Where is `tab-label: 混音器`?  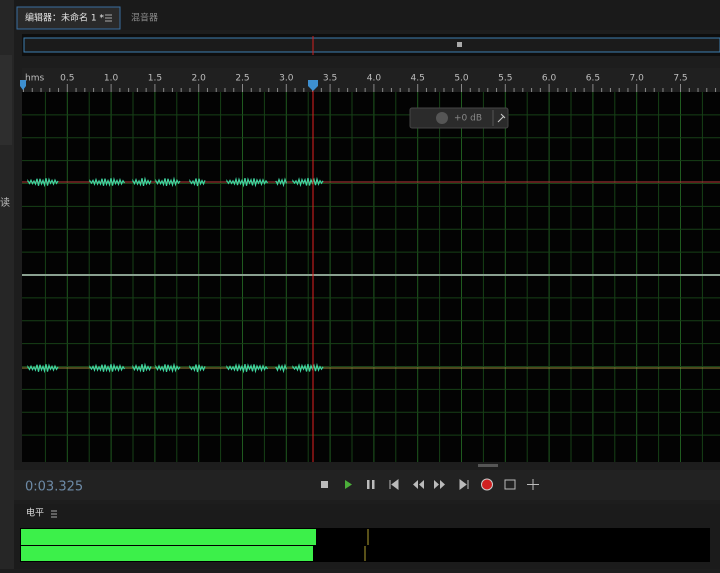
tab-label: 混音器 is located at coordinates (144, 18).